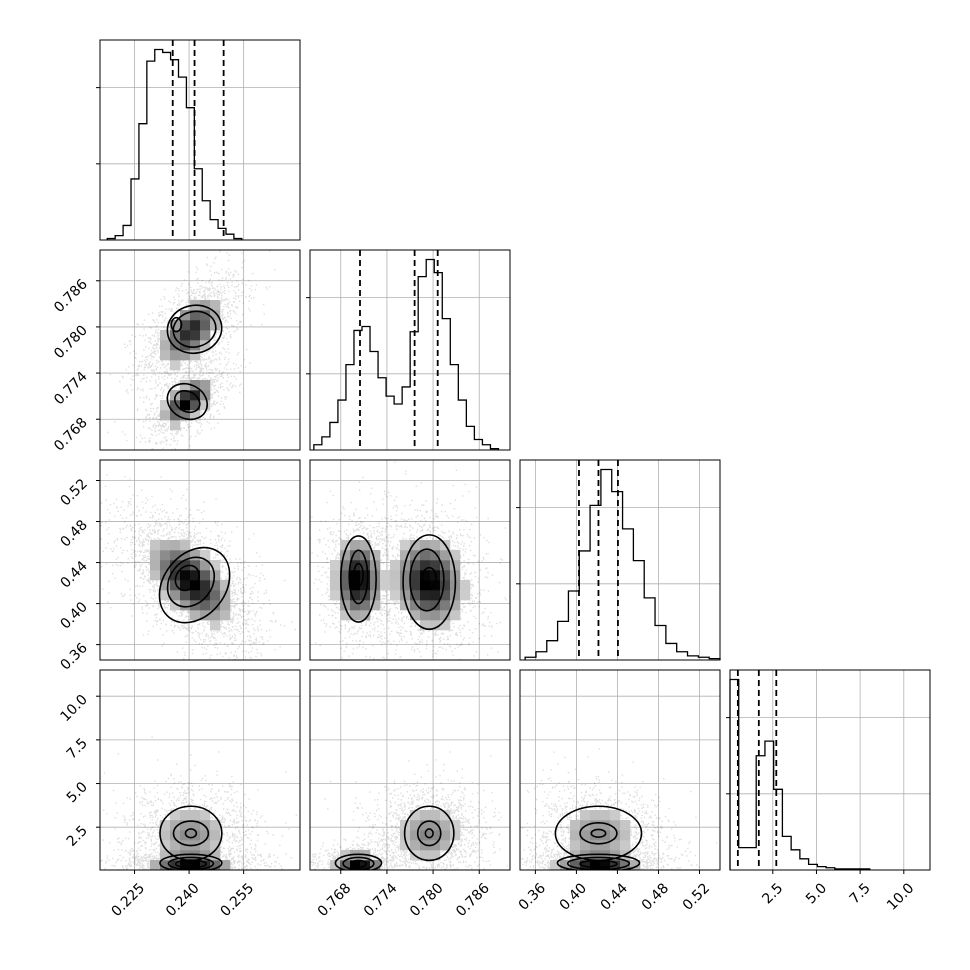  Describe the element at coordinates (696, 896) in the screenshot. I see `x-tick-label: 0.52` at that location.